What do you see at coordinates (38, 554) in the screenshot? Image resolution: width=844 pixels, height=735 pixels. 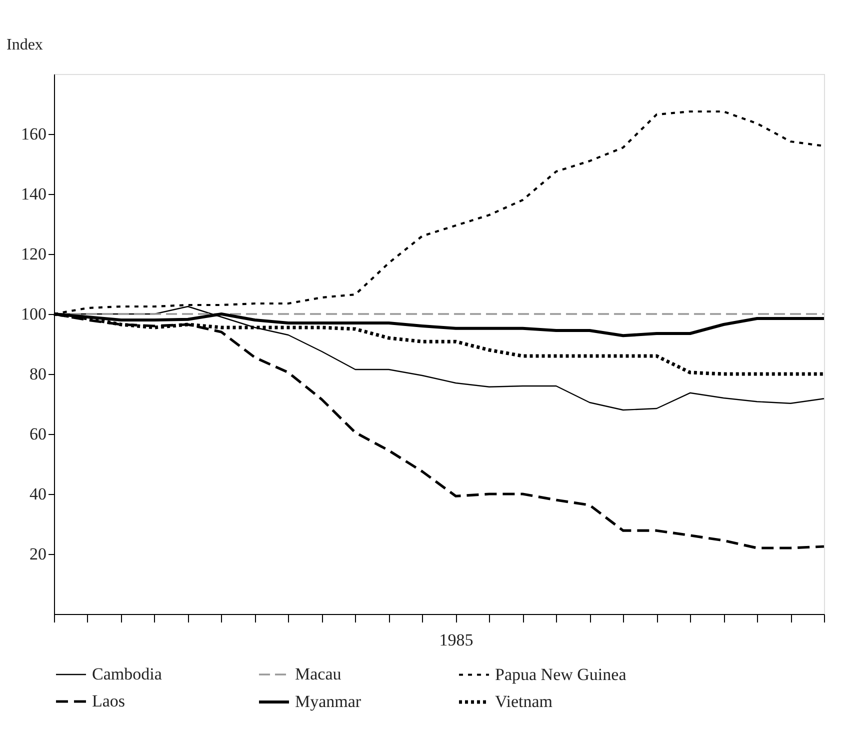 I see `y-tick-label: 20` at bounding box center [38, 554].